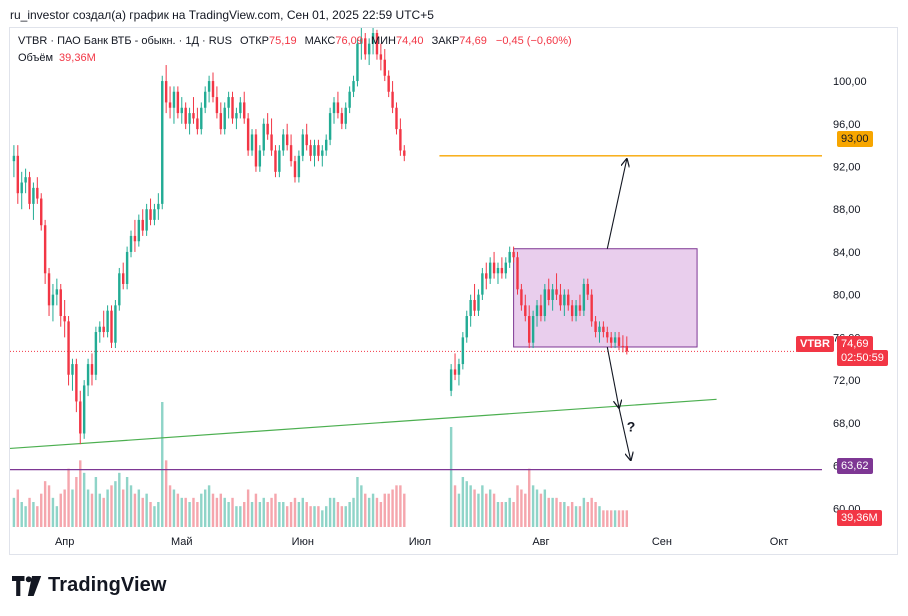  Describe the element at coordinates (847, 253) in the screenshot. I see `price-axis-tick: 84,00` at that location.